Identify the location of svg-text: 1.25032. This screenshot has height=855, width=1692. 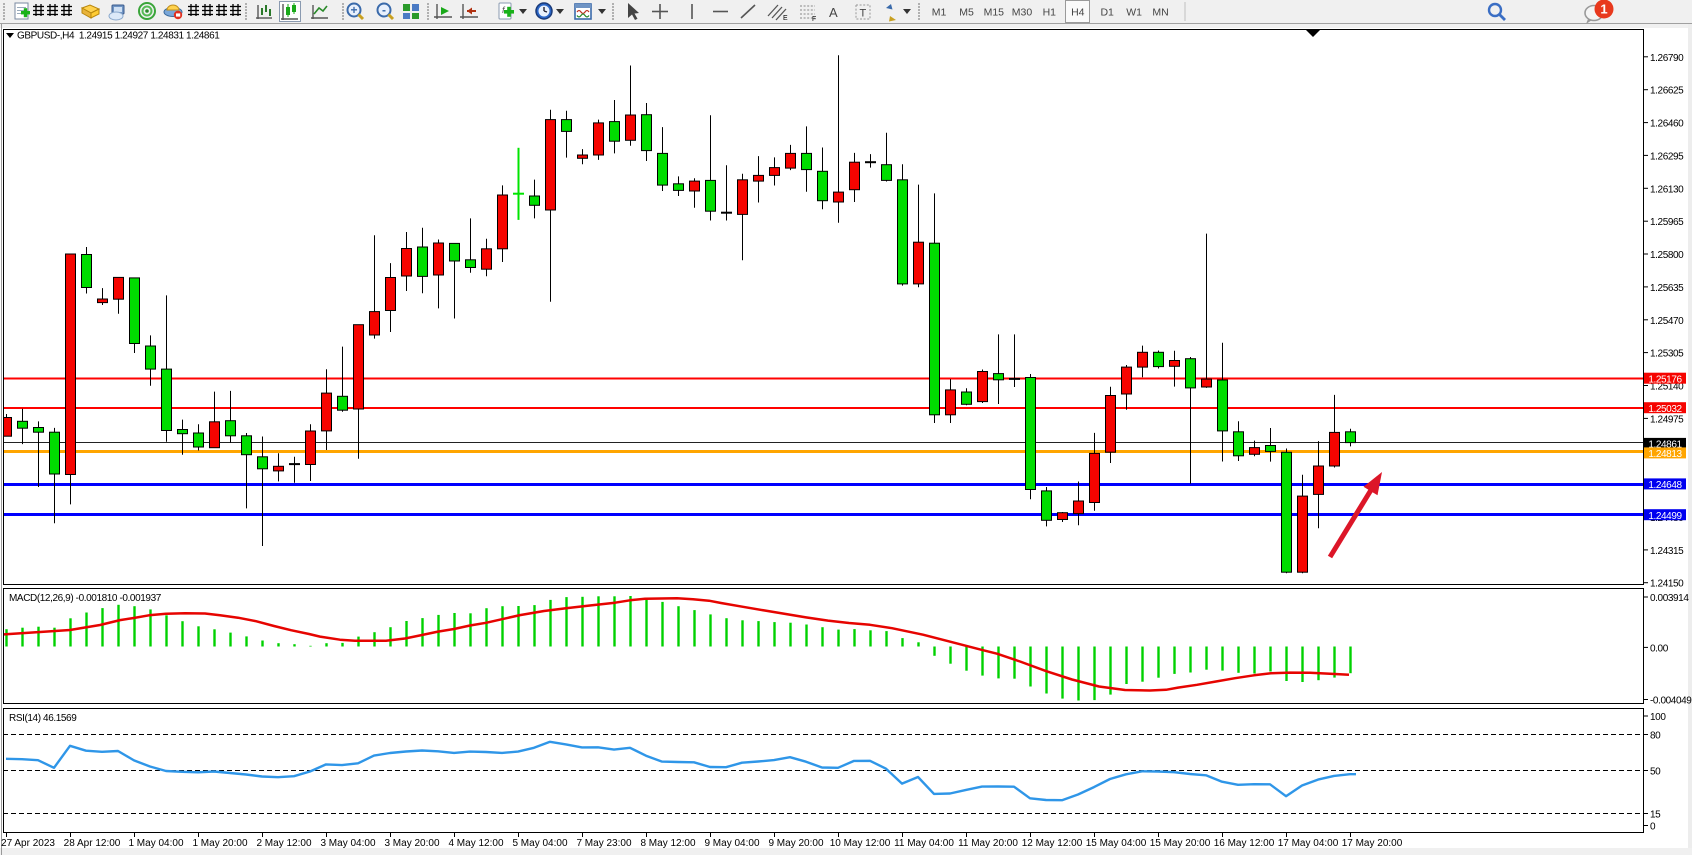
(1665, 409).